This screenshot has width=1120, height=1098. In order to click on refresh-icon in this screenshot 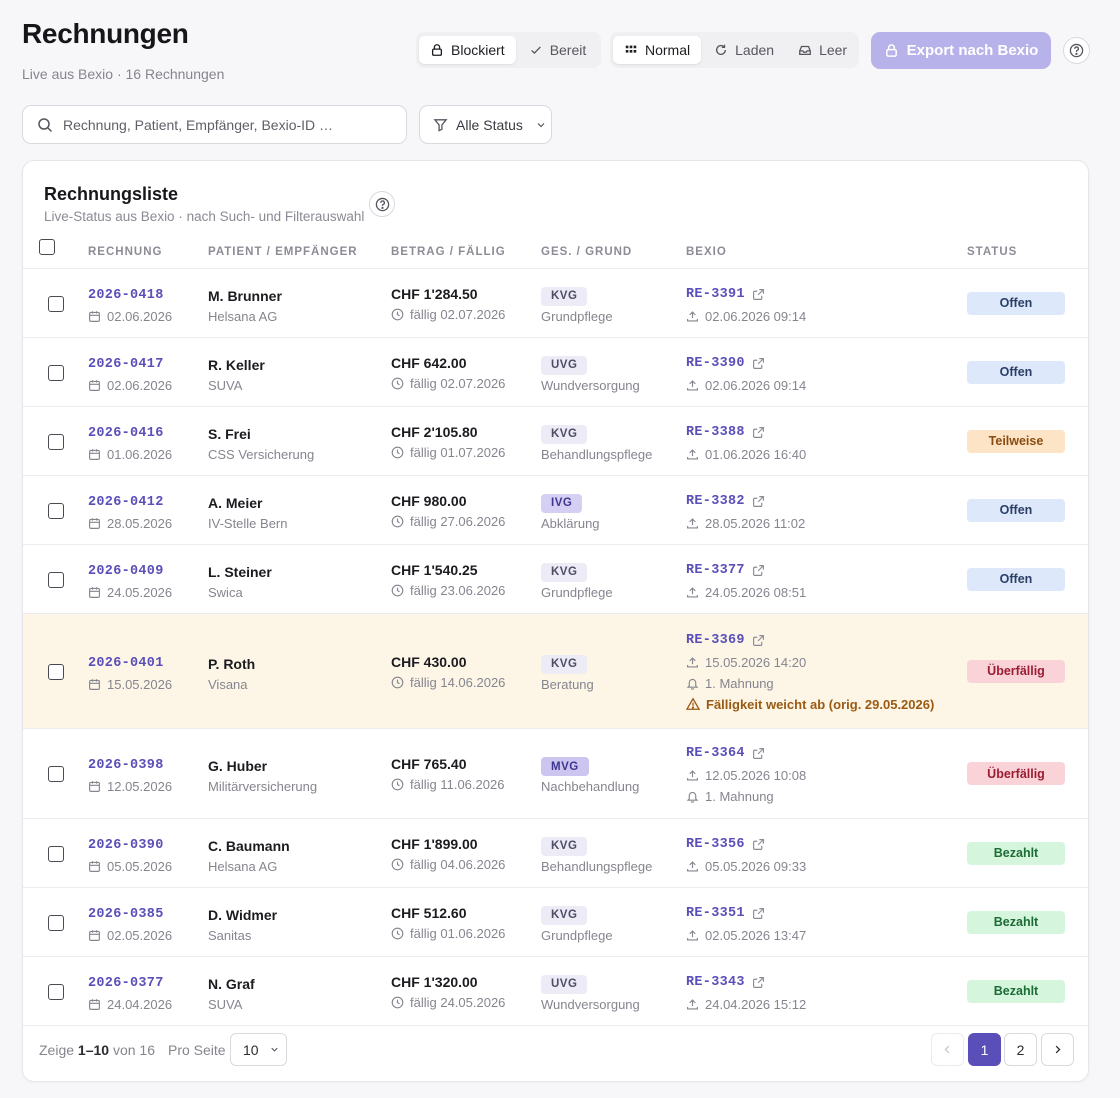, I will do `click(721, 49)`.